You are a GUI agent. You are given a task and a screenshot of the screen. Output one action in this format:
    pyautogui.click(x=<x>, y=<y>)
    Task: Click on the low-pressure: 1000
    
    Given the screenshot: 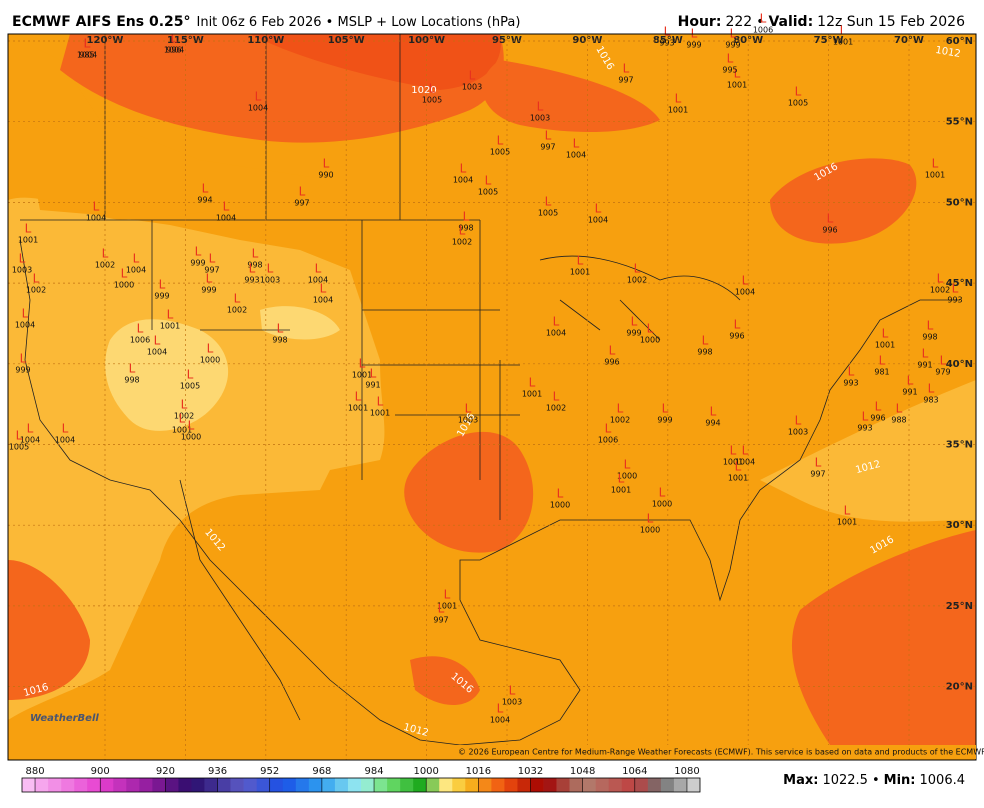 What is the action you would take?
    pyautogui.click(x=560, y=505)
    